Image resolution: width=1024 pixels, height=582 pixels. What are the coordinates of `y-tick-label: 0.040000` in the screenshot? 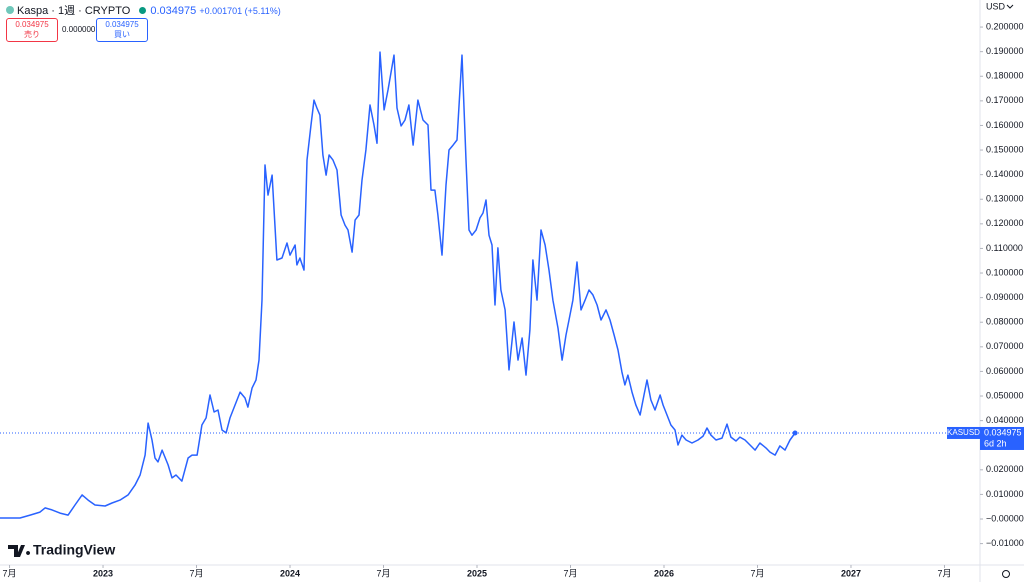 It's located at (1005, 420).